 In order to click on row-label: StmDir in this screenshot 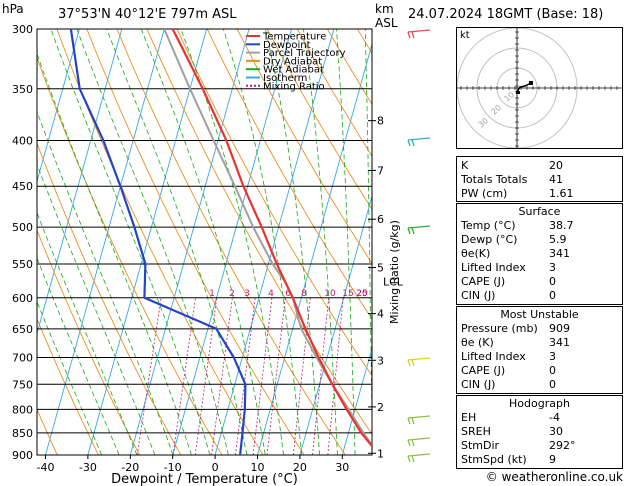, I will do `click(480, 445)`.